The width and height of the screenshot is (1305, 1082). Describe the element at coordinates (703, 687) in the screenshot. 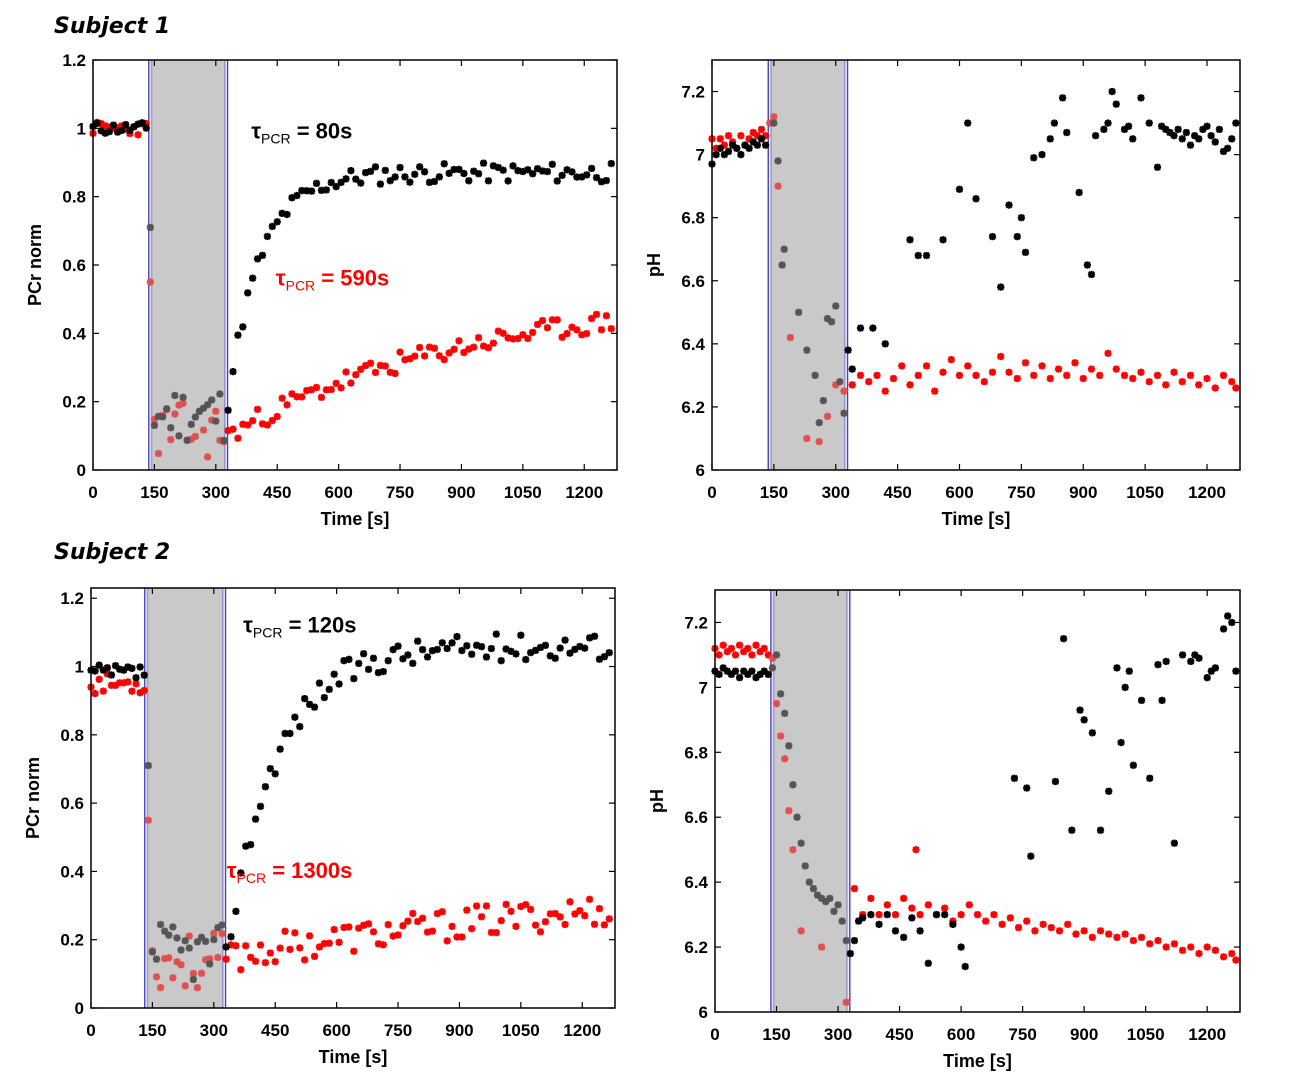

I see `y-tick-label: 7` at that location.